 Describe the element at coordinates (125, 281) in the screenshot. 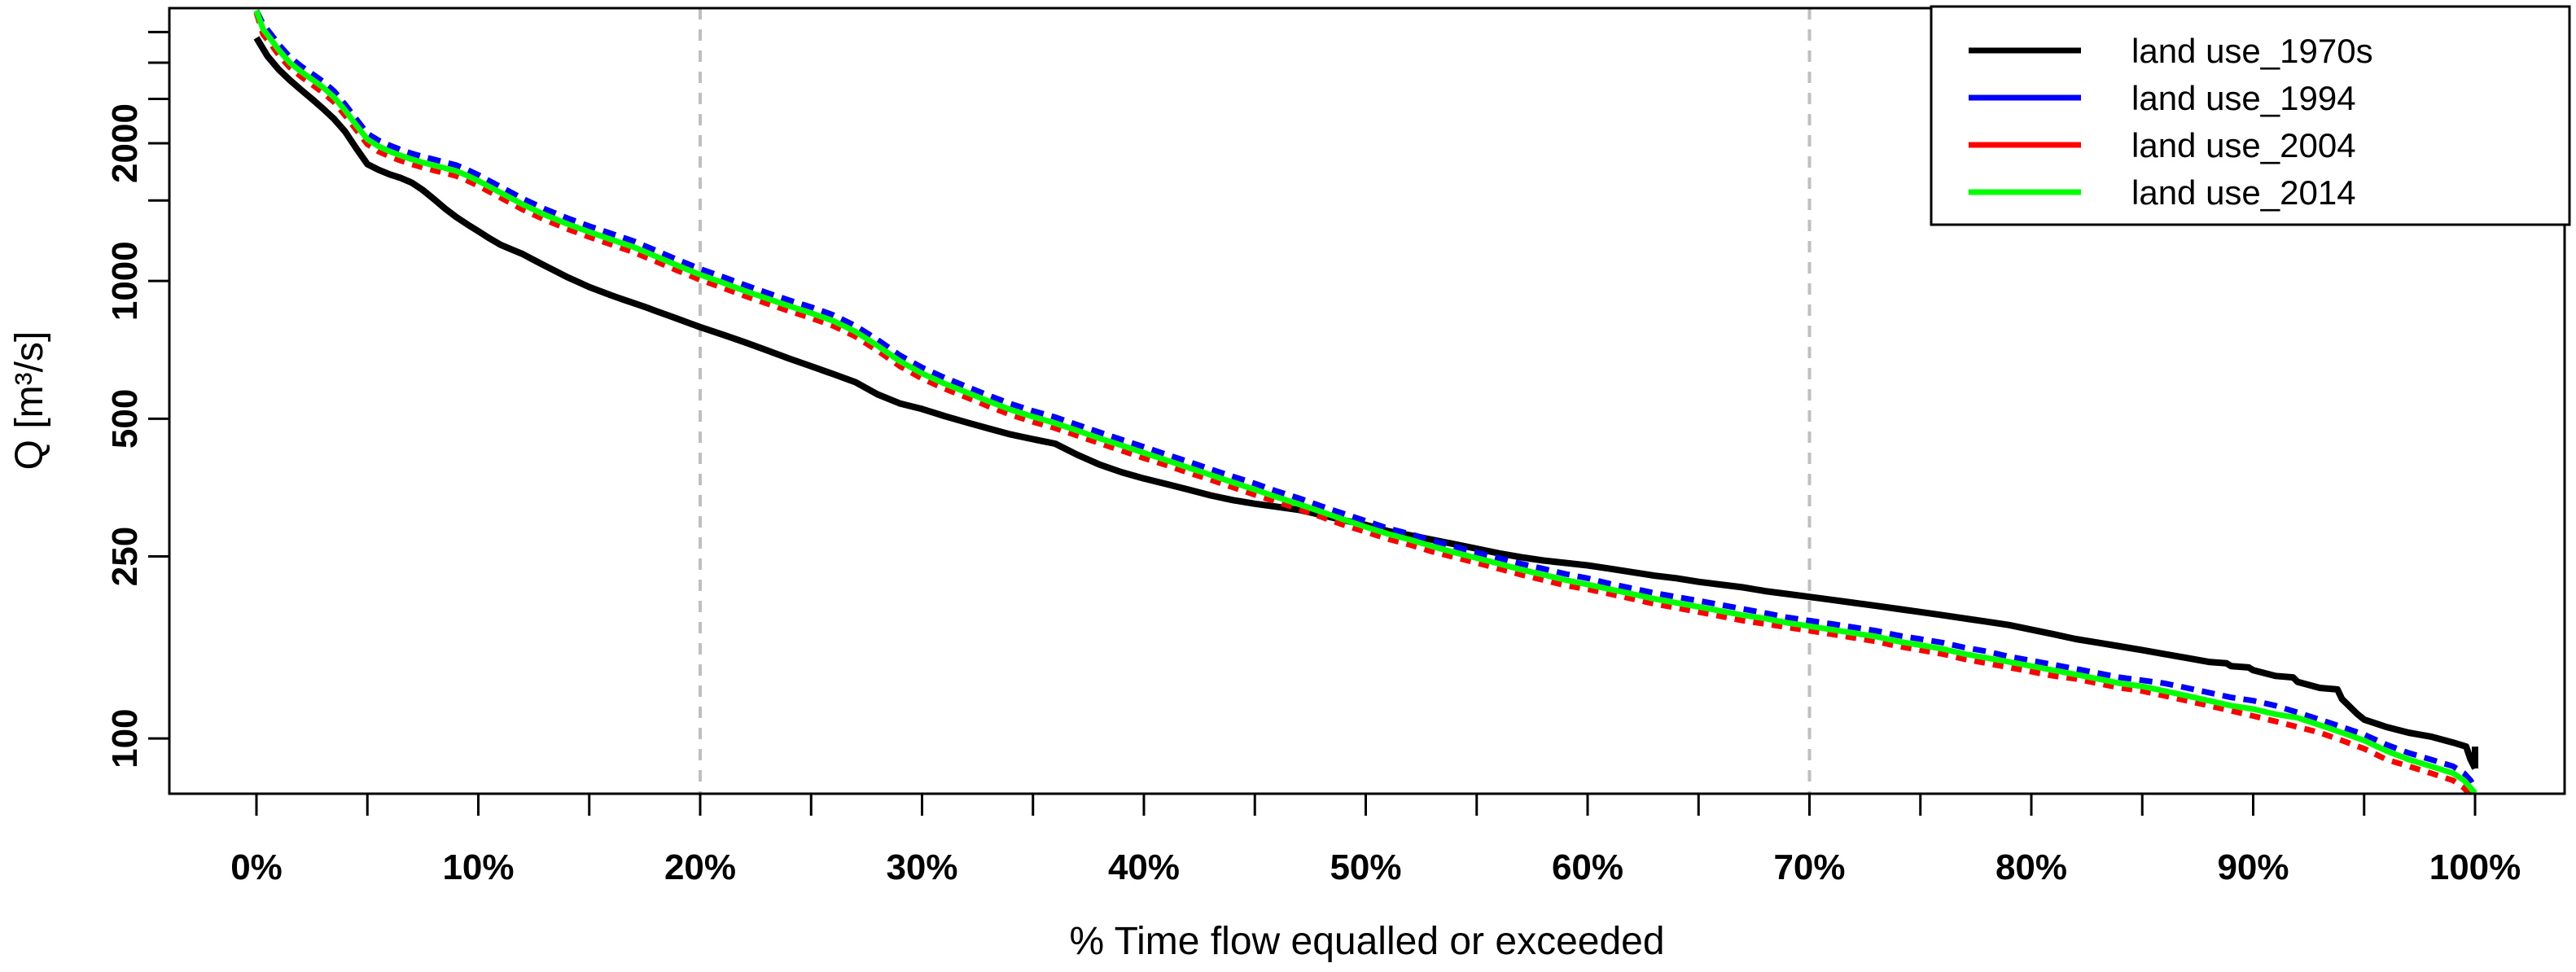

I see `y-tick-label: 1000` at that location.